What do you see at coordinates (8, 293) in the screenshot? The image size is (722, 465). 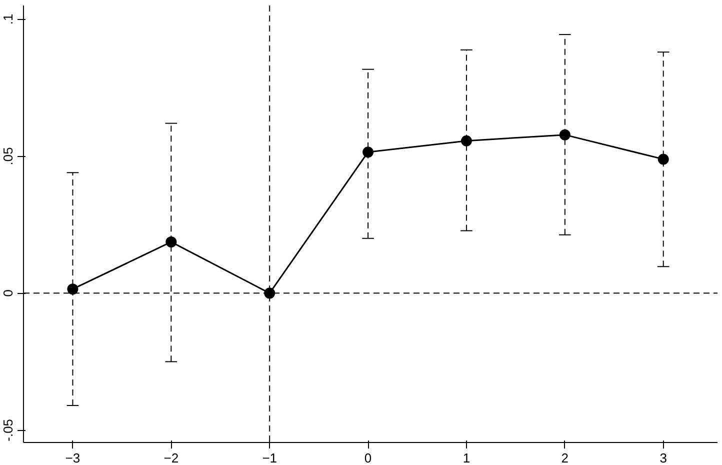 I see `y-tick-label: 0` at bounding box center [8, 293].